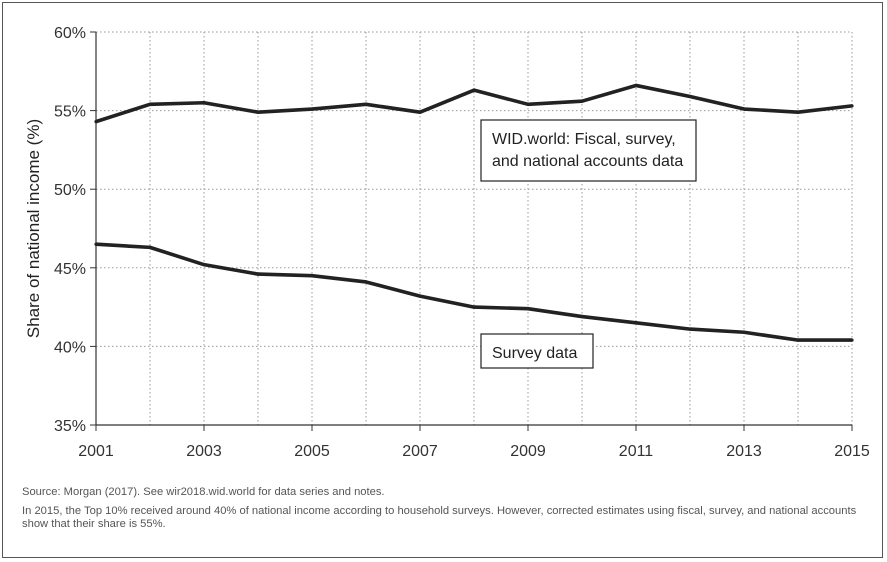  What do you see at coordinates (852, 451) in the screenshot?
I see `x-tick-label: 2015` at bounding box center [852, 451].